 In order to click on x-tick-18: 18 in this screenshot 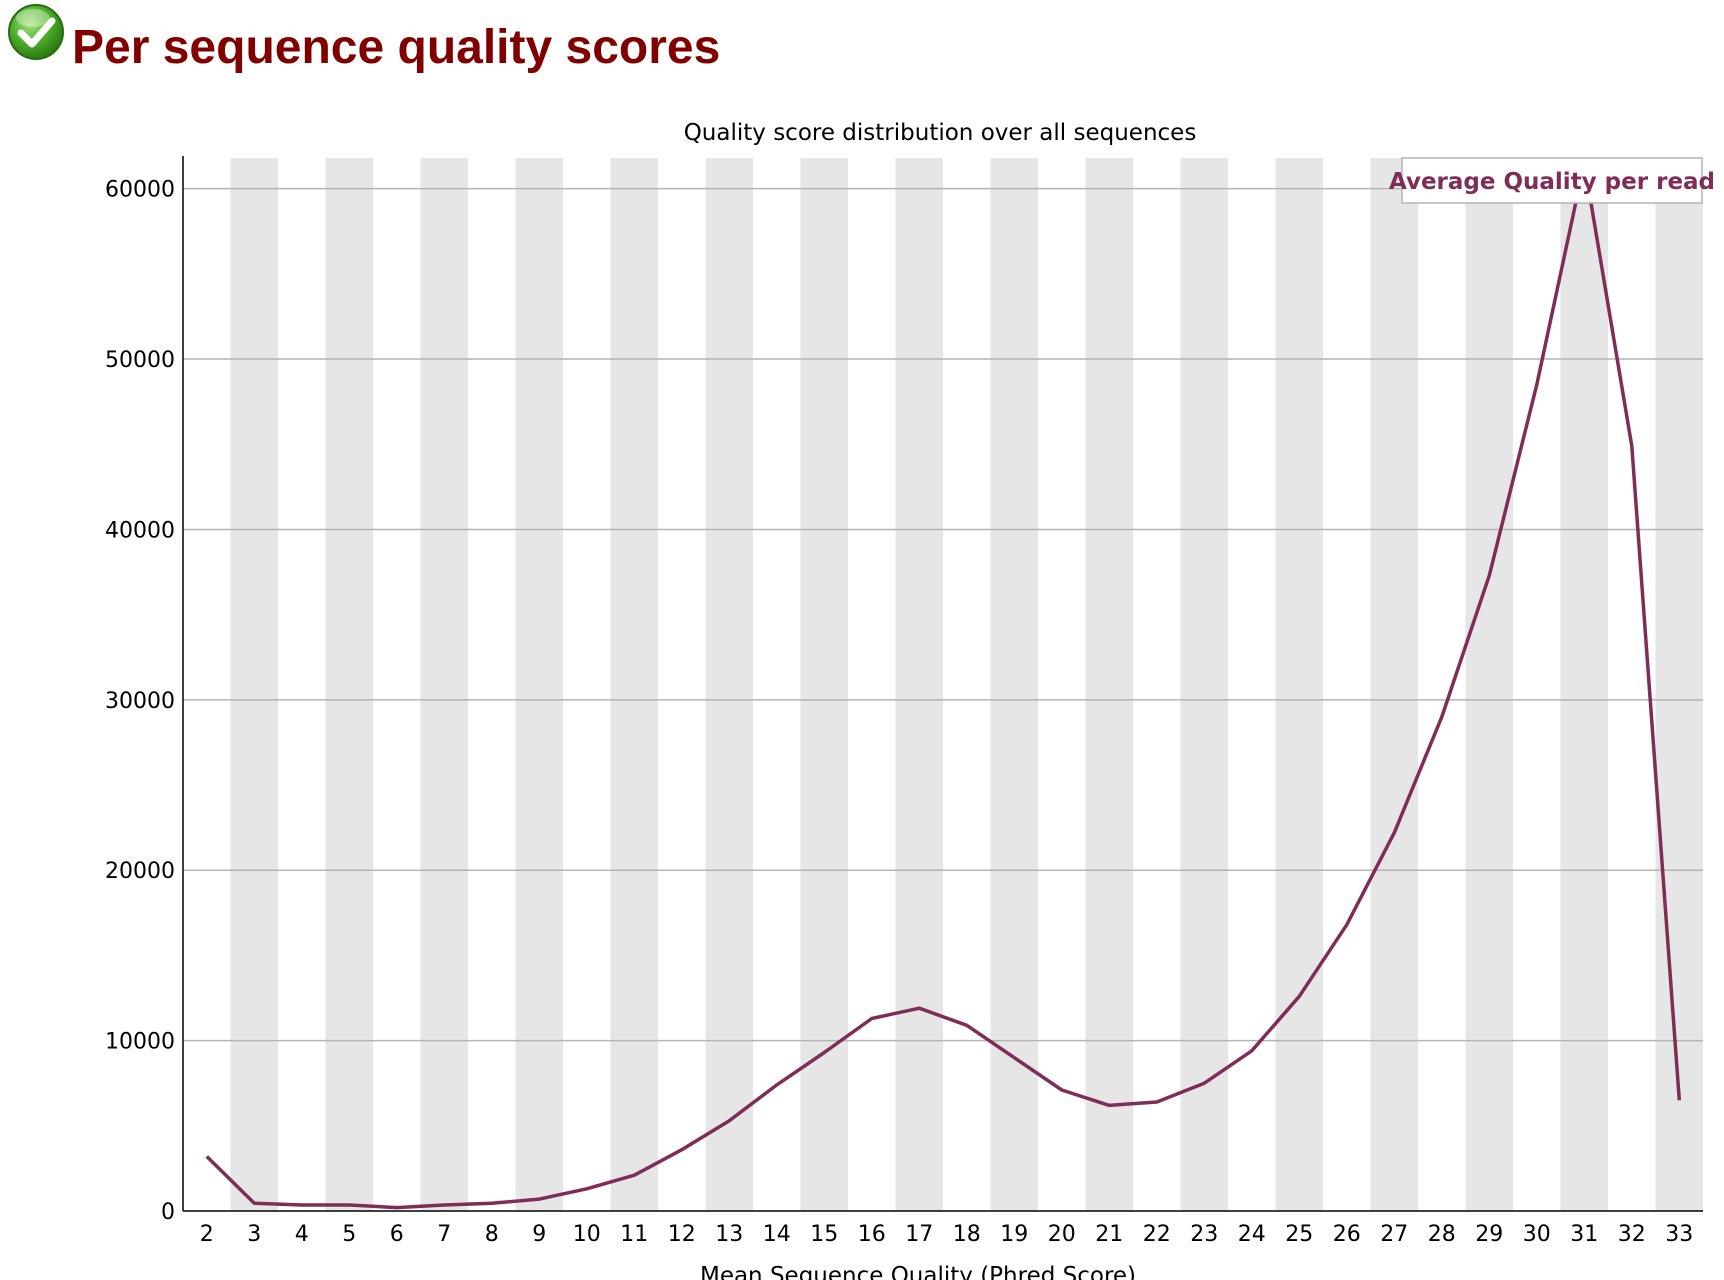, I will do `click(967, 1234)`.